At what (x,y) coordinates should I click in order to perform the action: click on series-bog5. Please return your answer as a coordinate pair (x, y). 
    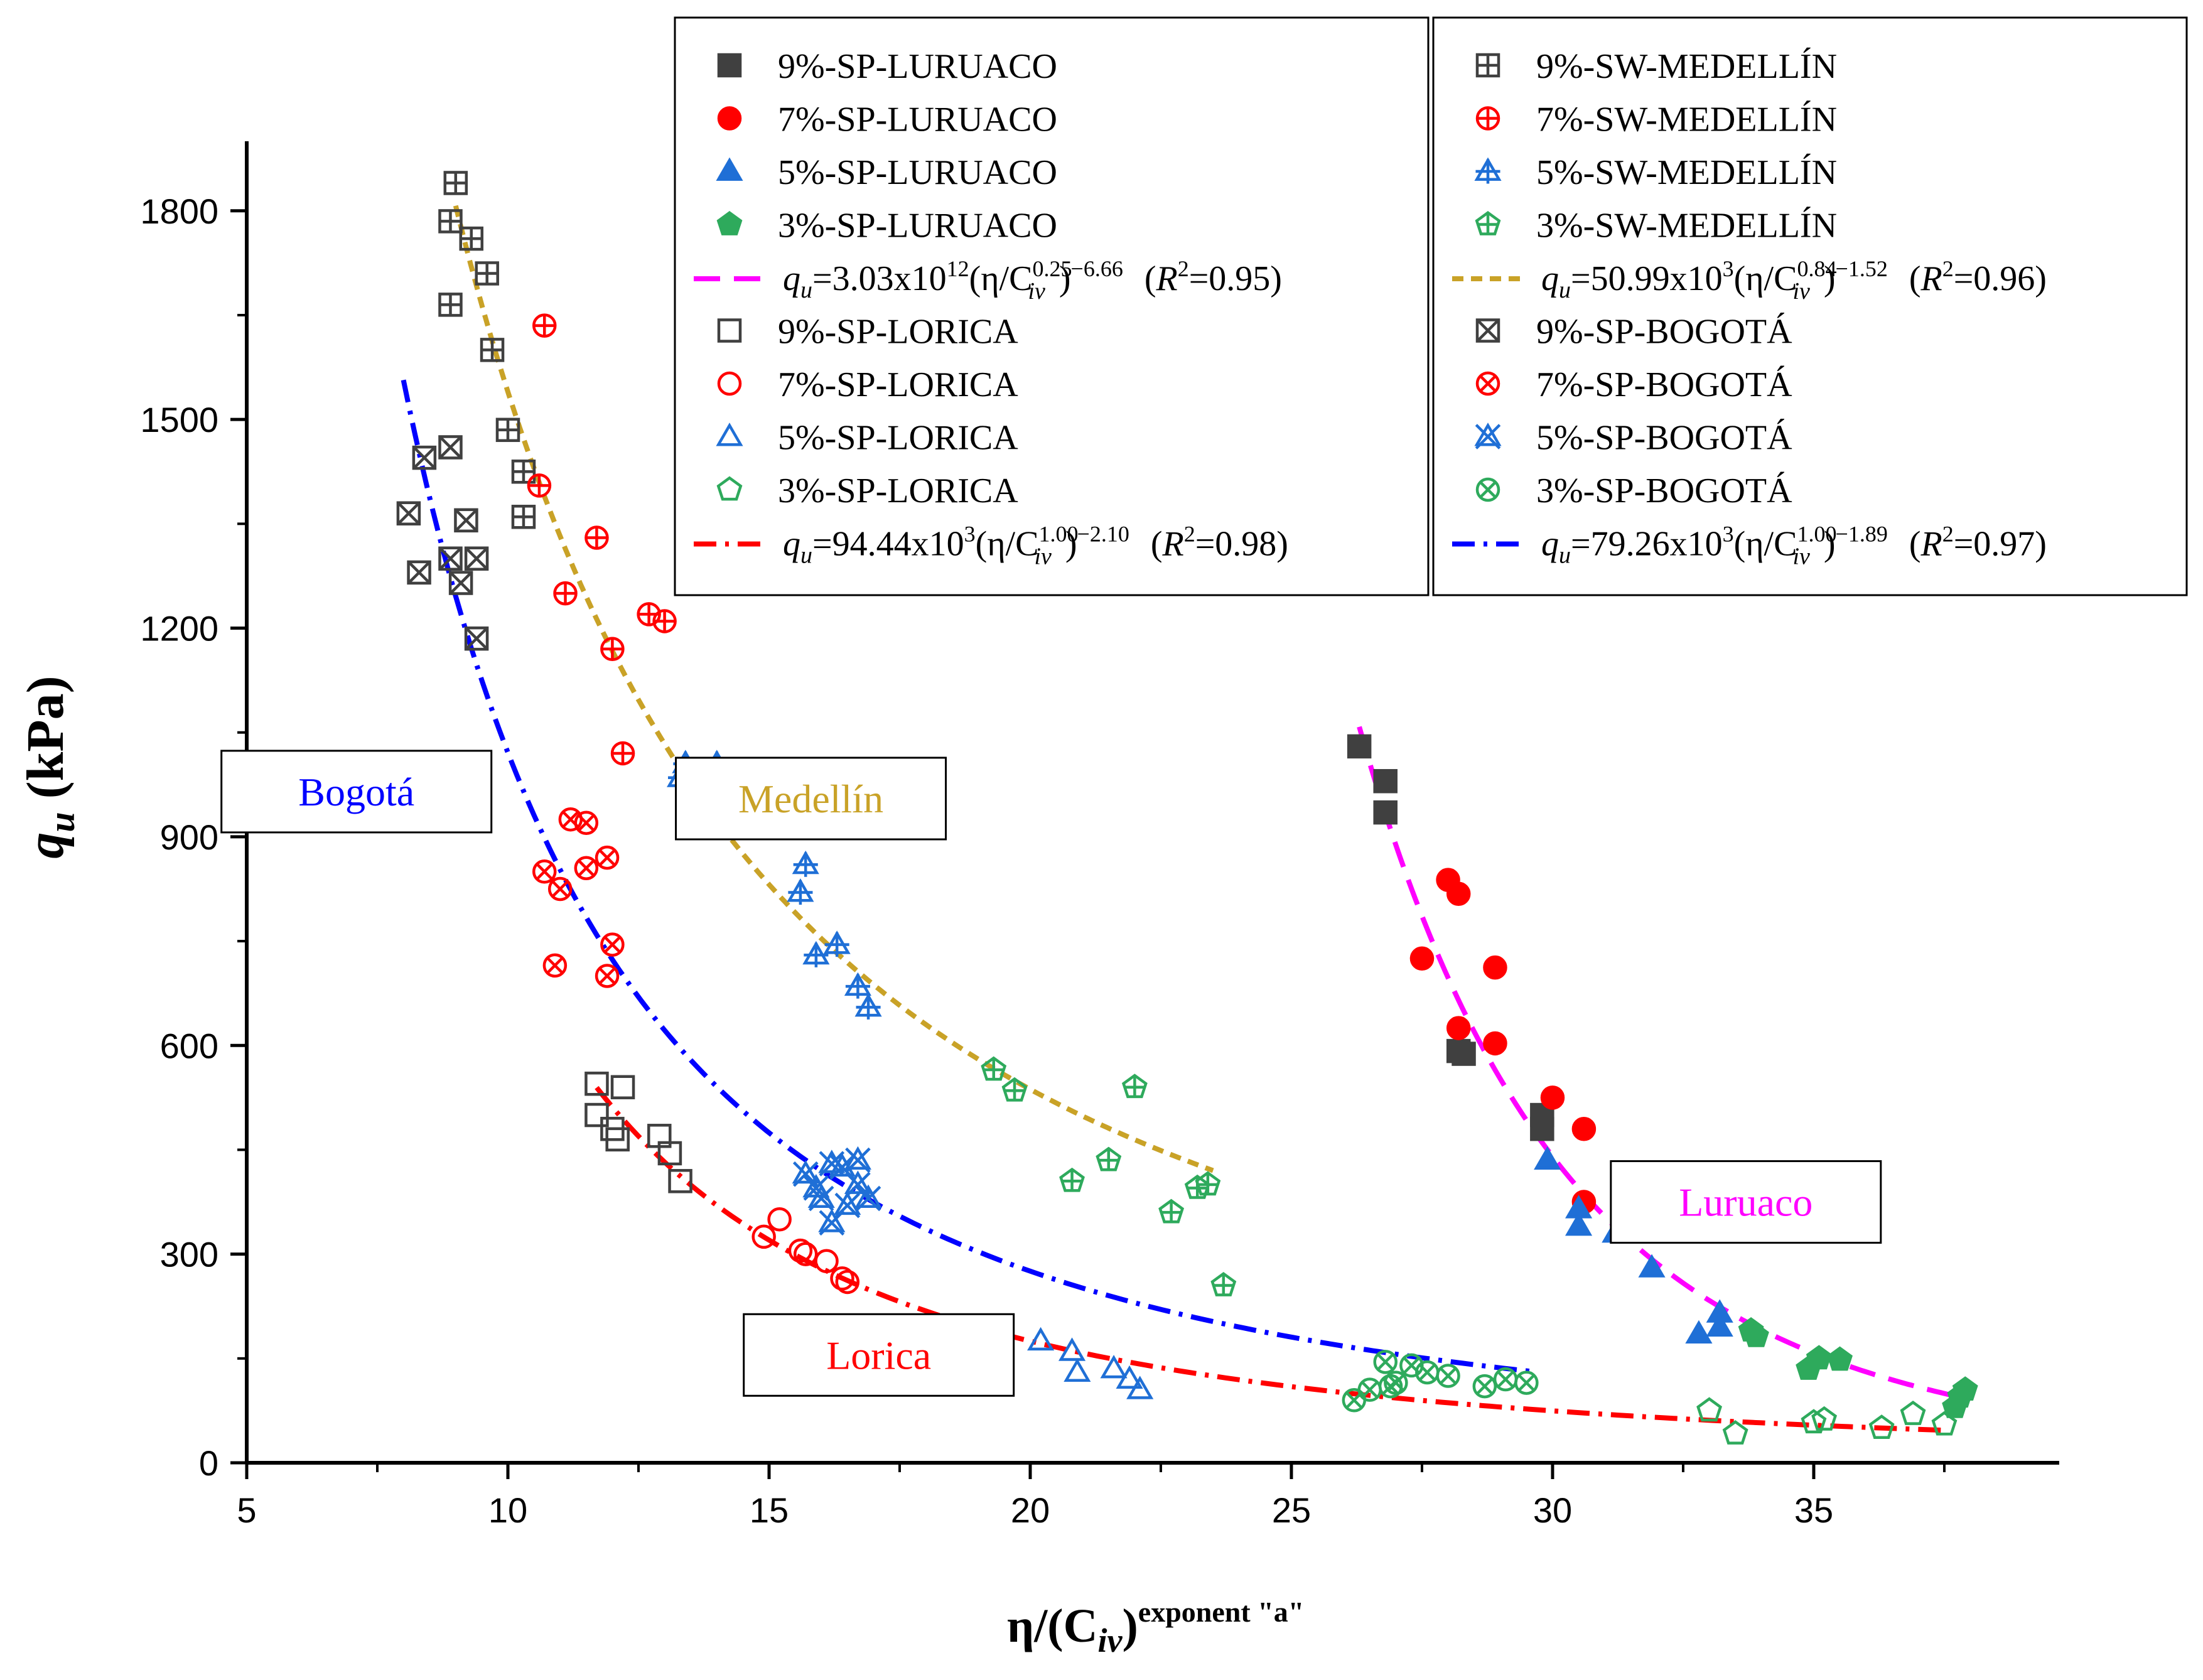
    Looking at the image, I should click on (837, 1191).